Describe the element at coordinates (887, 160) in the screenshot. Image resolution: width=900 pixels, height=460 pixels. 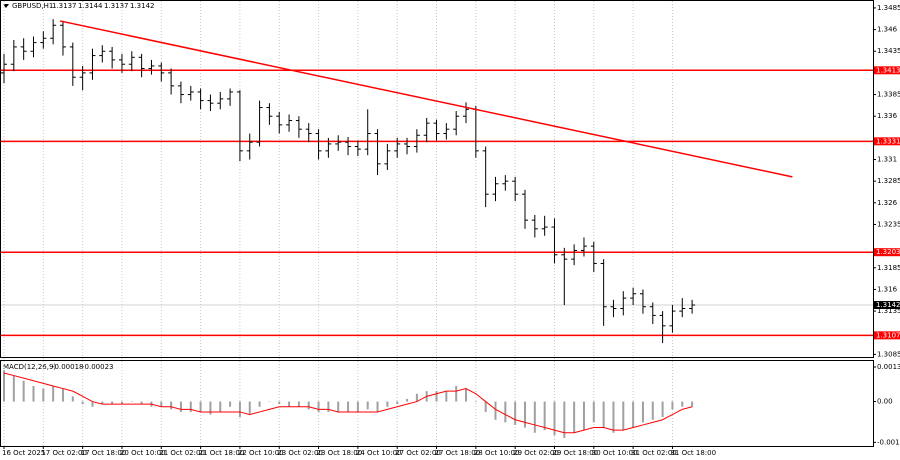
I see `y-tick-label: 1.331` at that location.